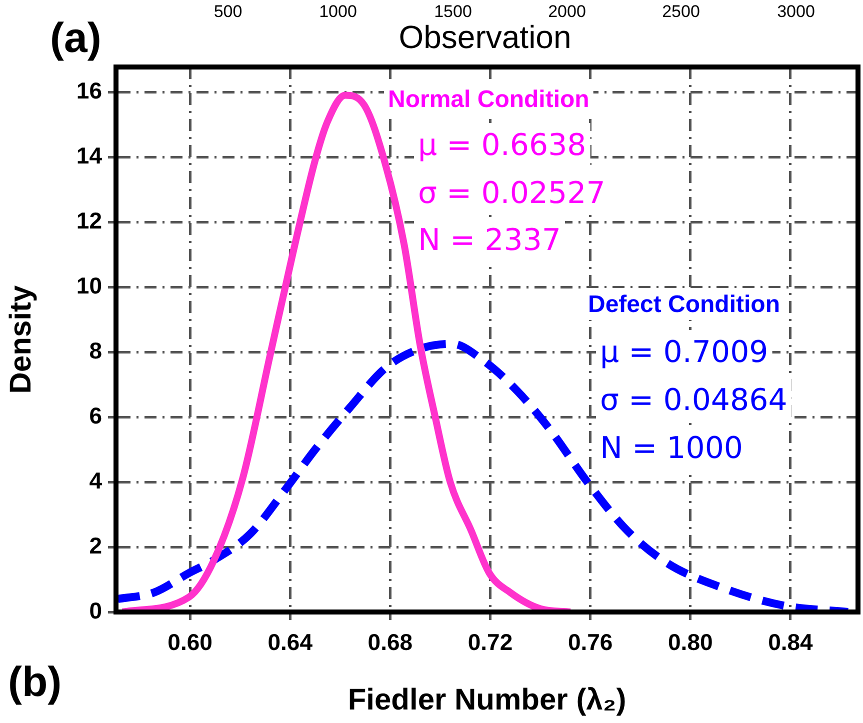 The width and height of the screenshot is (863, 723). What do you see at coordinates (690, 642) in the screenshot?
I see `x-tick-label: 0.80` at bounding box center [690, 642].